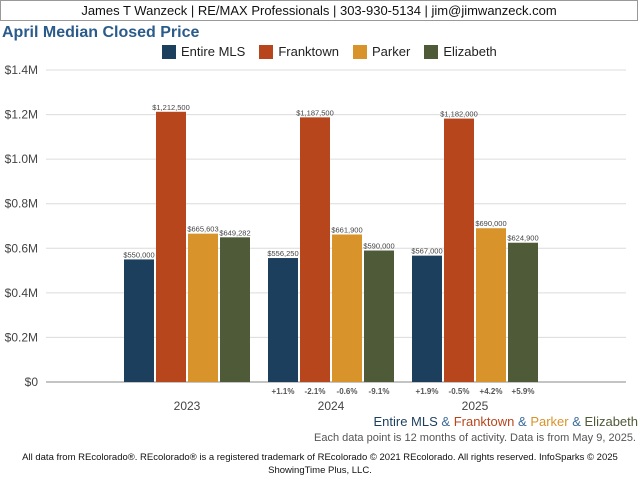 This screenshot has width=640, height=480. Describe the element at coordinates (459, 391) in the screenshot. I see `change-label: -0.5%` at that location.